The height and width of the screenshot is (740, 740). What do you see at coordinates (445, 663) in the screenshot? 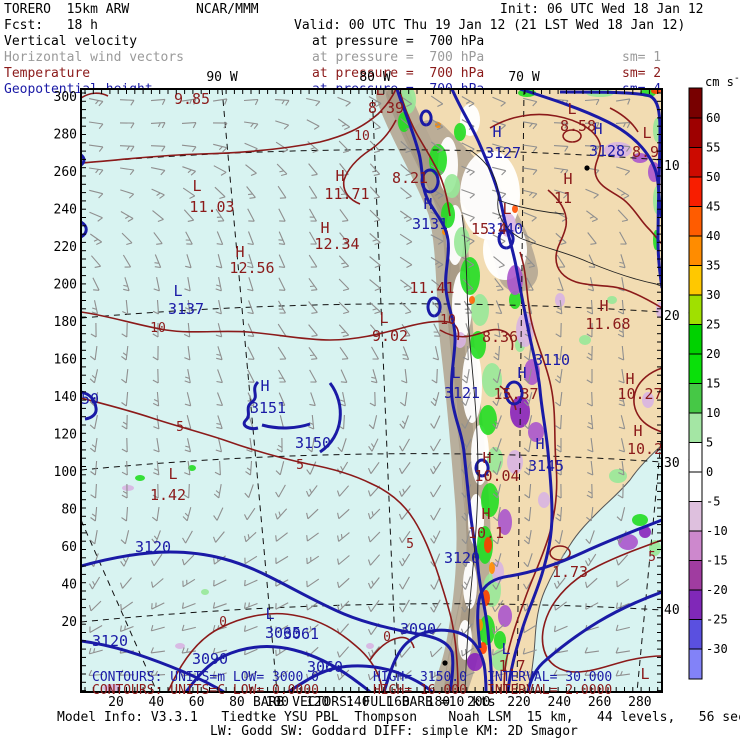
I see `city-dot` at bounding box center [445, 663].